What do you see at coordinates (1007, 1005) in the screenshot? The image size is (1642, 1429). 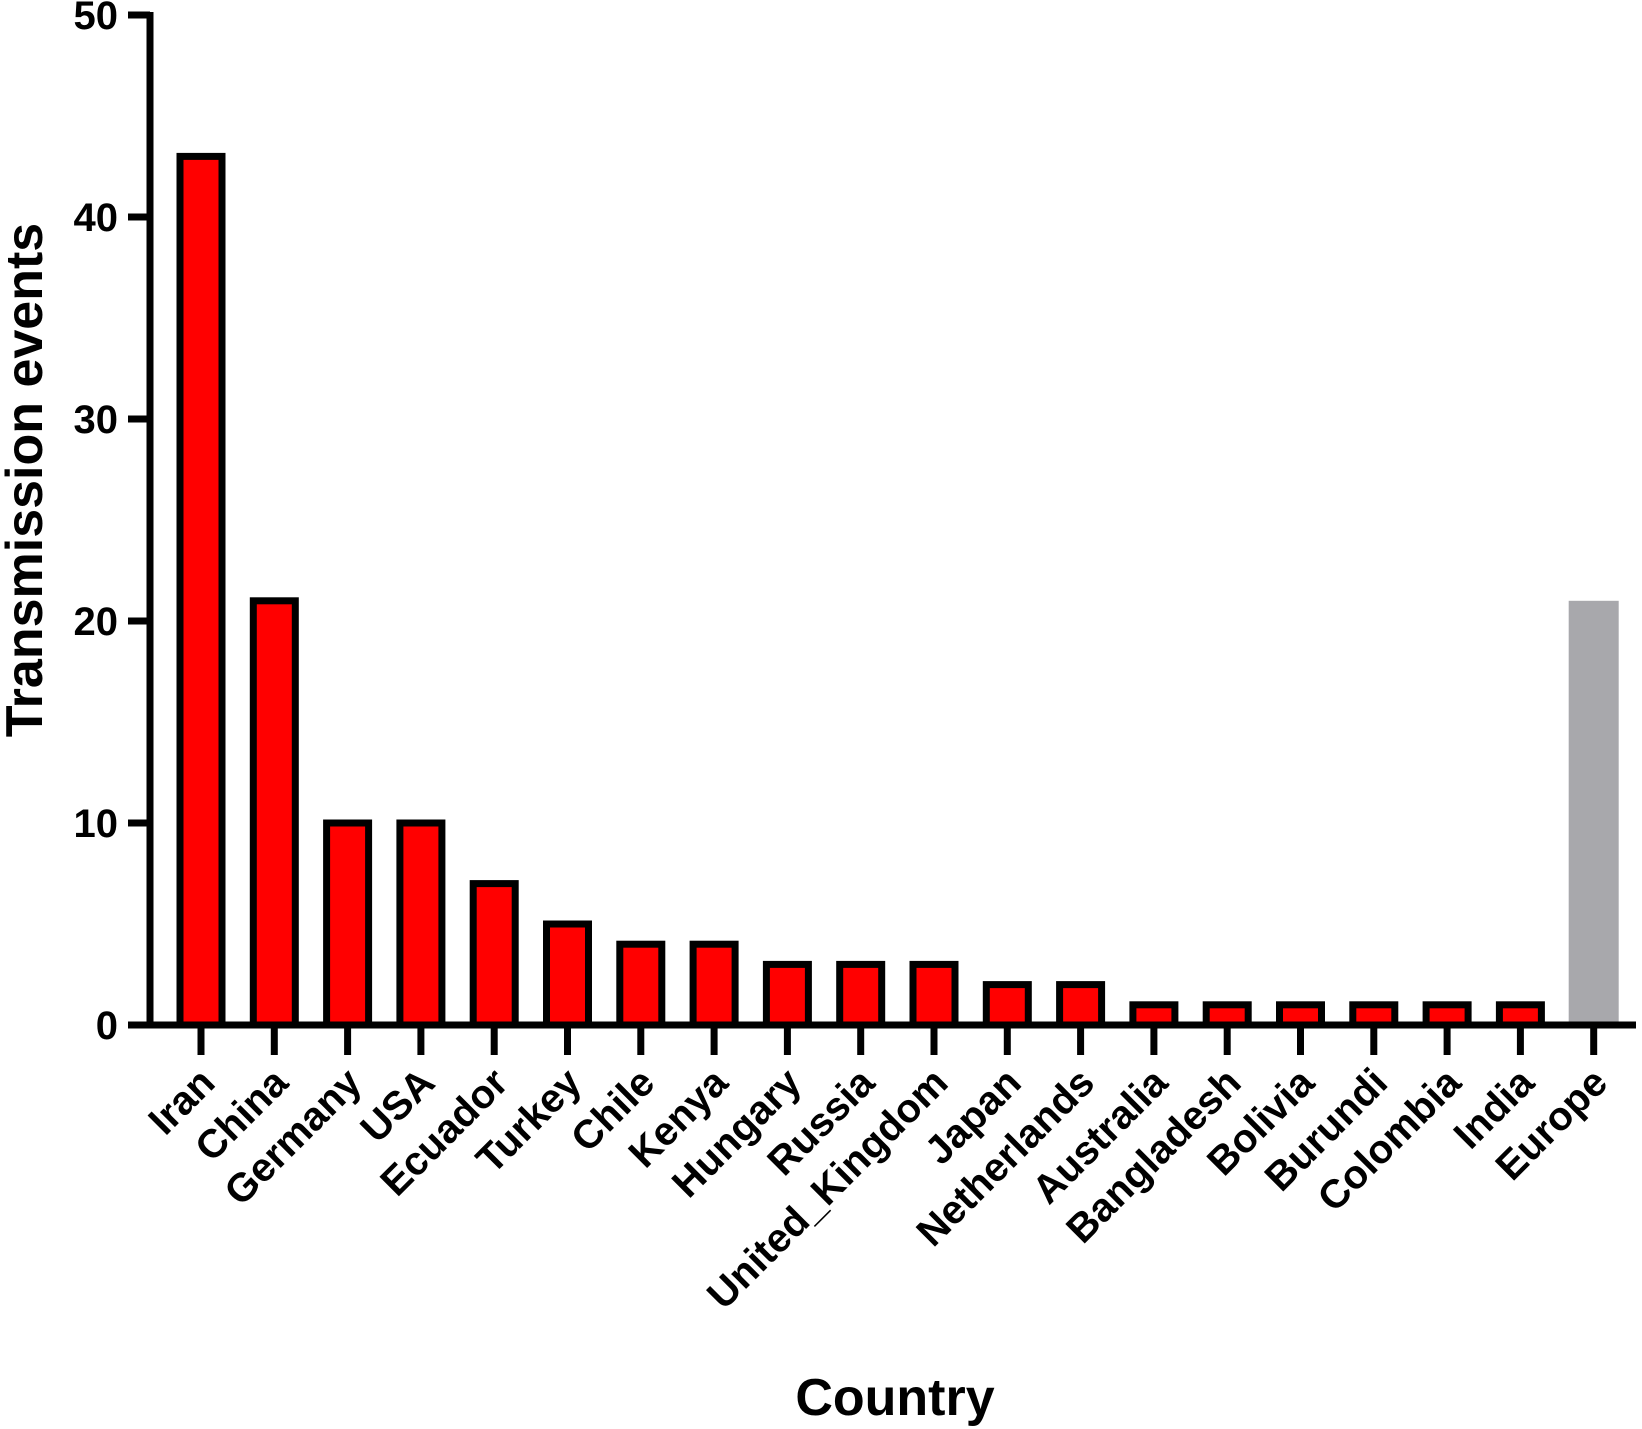 I see `bar-japan` at bounding box center [1007, 1005].